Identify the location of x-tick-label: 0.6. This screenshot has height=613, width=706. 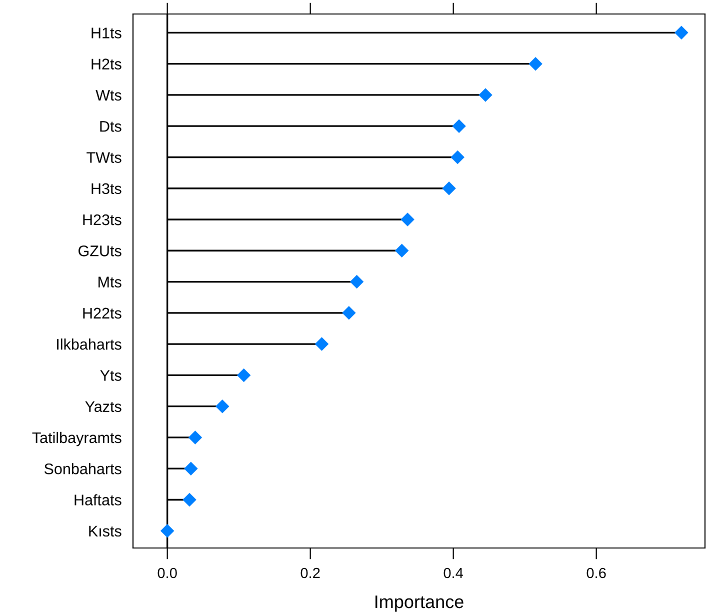
(596, 573).